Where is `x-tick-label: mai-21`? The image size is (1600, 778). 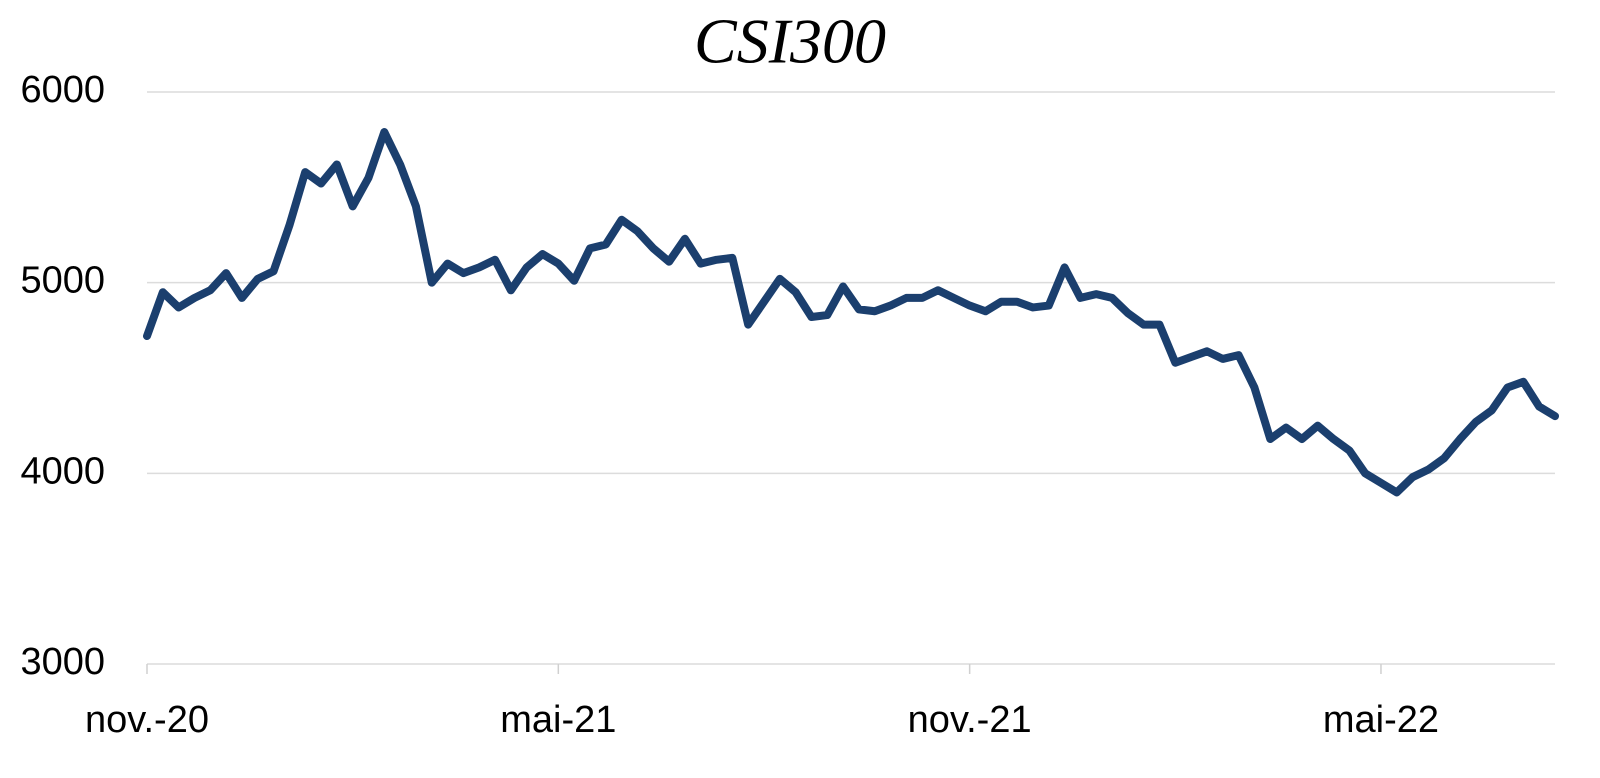 x-tick-label: mai-21 is located at coordinates (558, 720).